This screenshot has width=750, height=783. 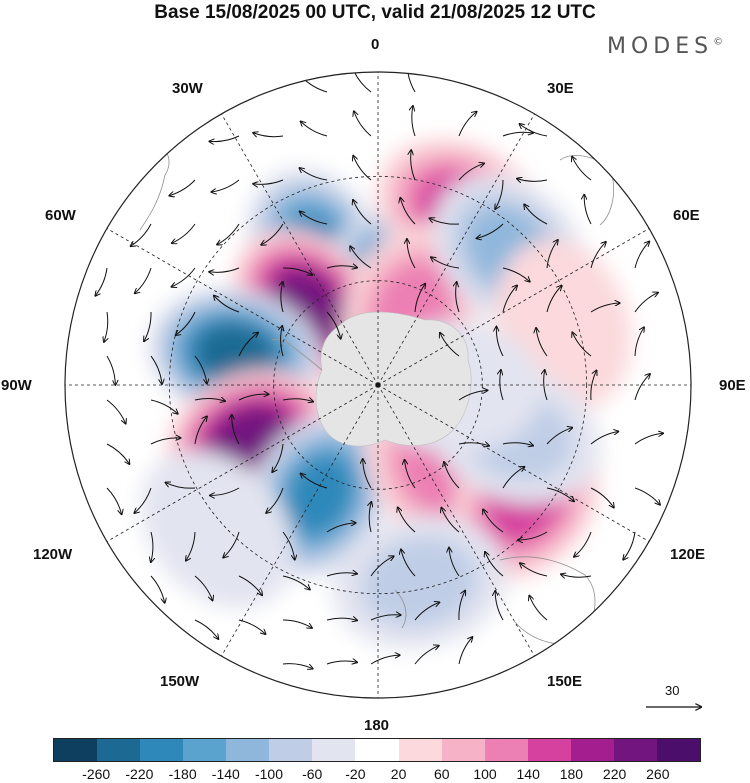 What do you see at coordinates (377, 750) in the screenshot?
I see `colorbar` at bounding box center [377, 750].